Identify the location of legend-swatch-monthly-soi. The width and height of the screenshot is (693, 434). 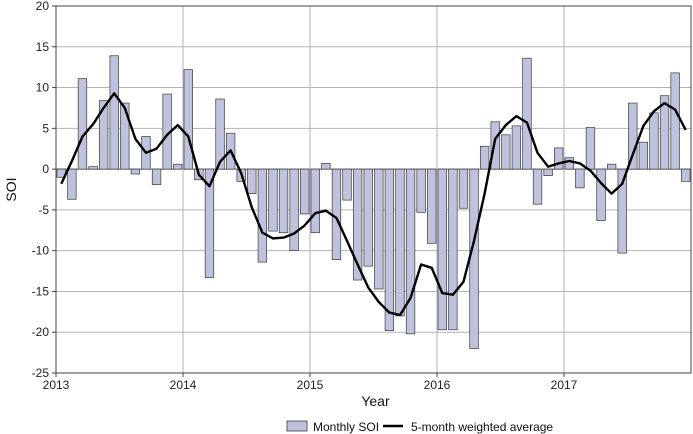
(297, 426).